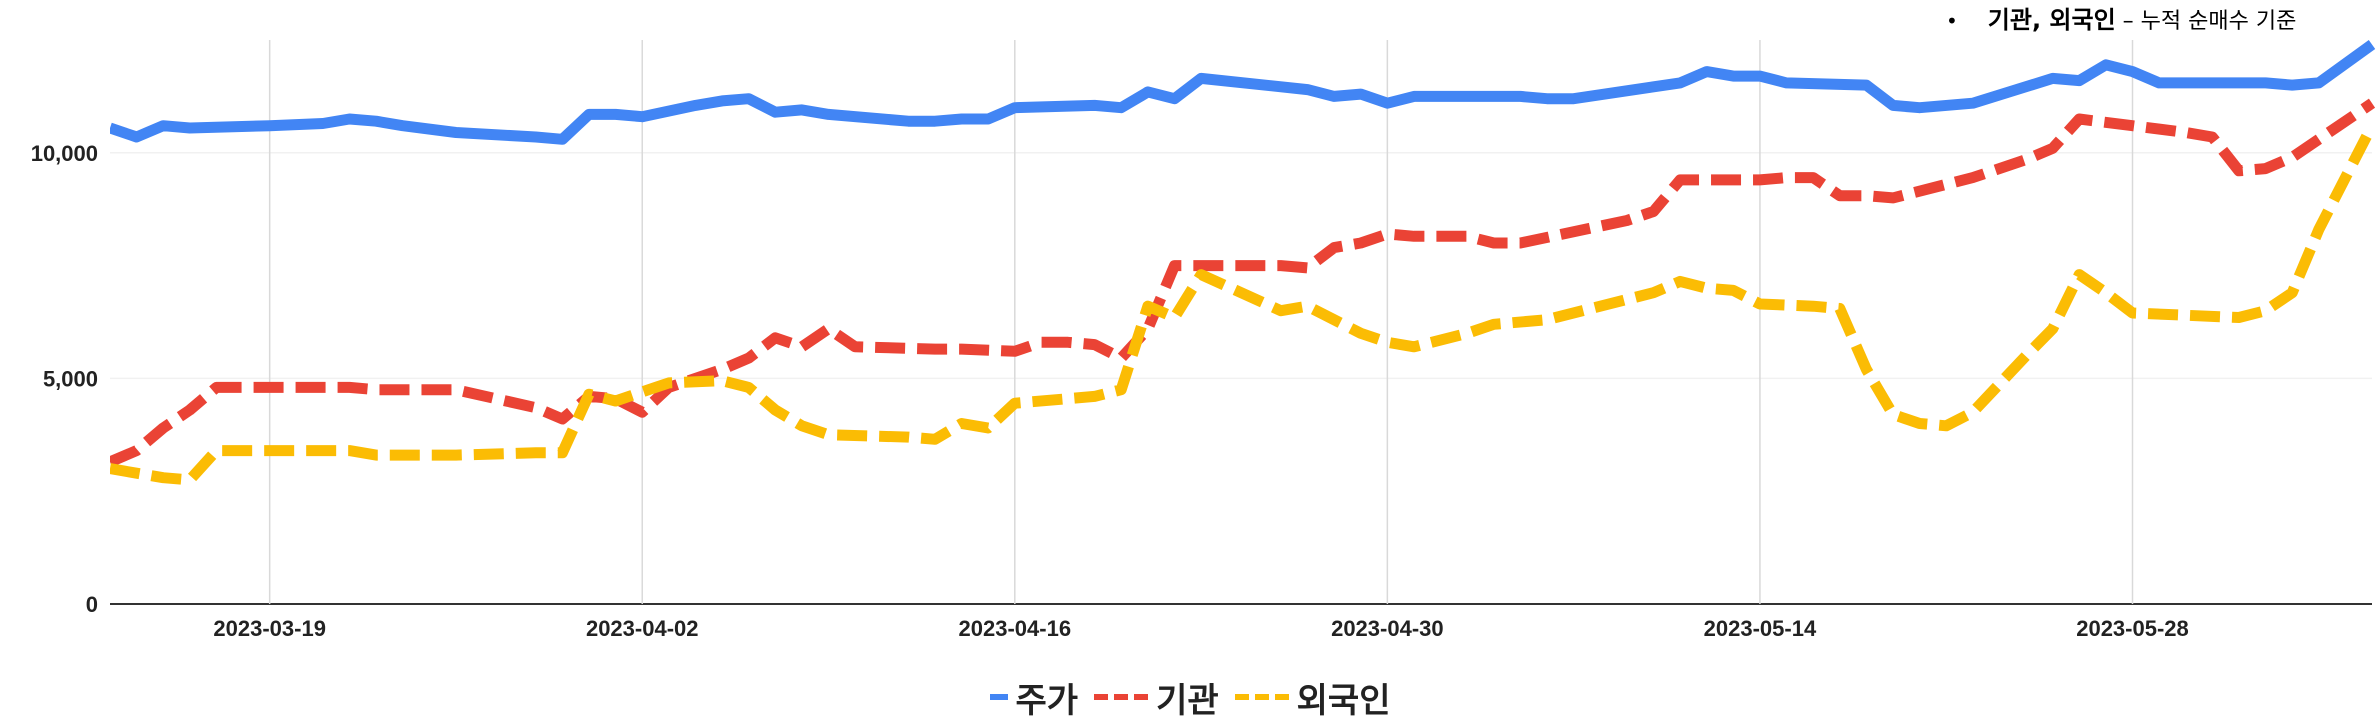 This screenshot has height=726, width=2380. Describe the element at coordinates (1047, 700) in the screenshot. I see `legend-label: 주가` at that location.